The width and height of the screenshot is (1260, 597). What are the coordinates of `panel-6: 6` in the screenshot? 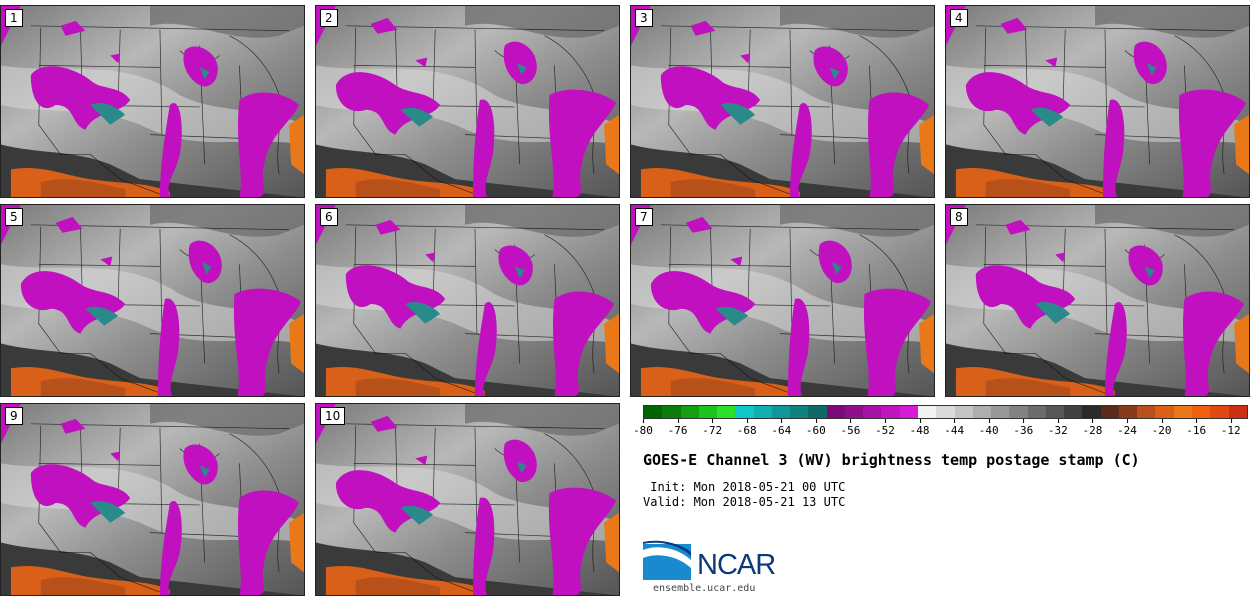 It's located at (467, 300).